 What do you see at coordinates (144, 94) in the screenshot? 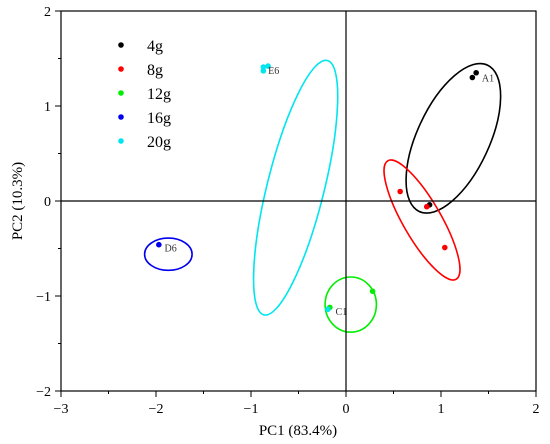
I see `legend: 4g 8g 12g 16g 20g` at bounding box center [144, 94].